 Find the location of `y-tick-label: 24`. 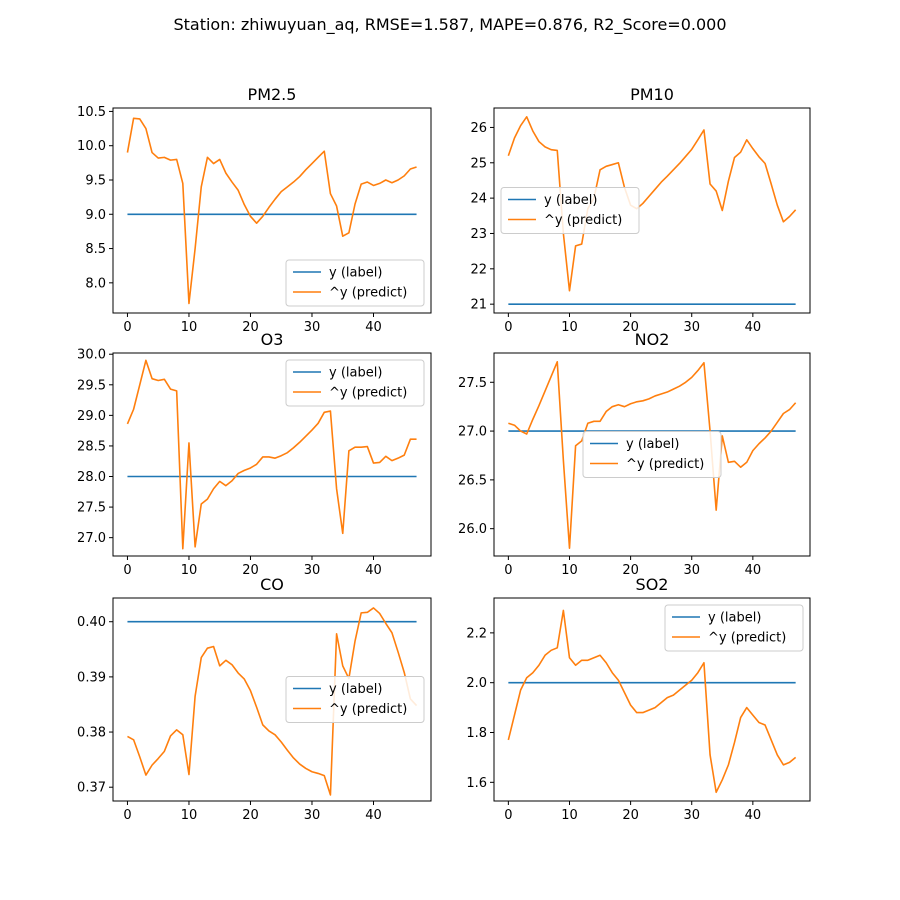

y-tick-label: 24 is located at coordinates (478, 199).